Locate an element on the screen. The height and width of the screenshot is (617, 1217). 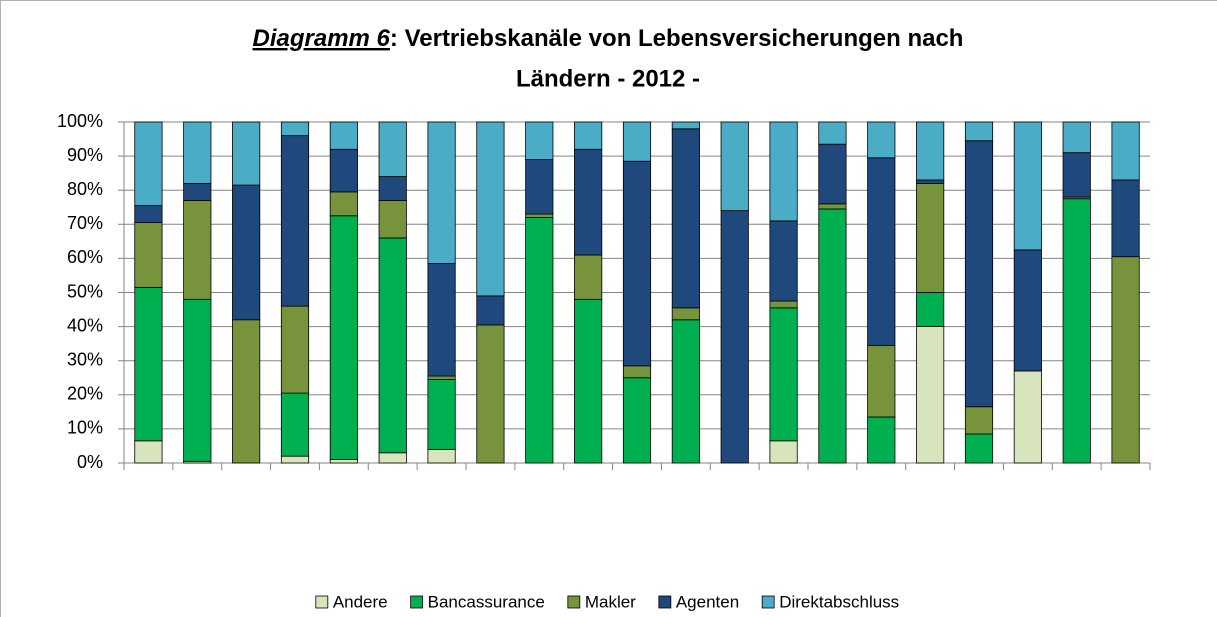
y-tick-label: 30% is located at coordinates (85, 359).